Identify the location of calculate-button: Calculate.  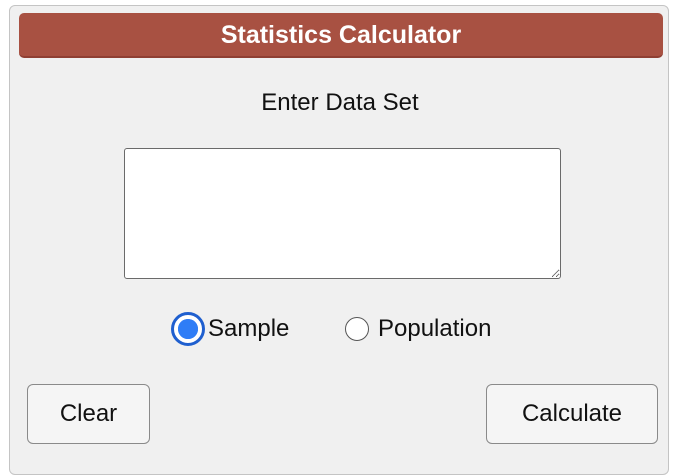
(572, 414).